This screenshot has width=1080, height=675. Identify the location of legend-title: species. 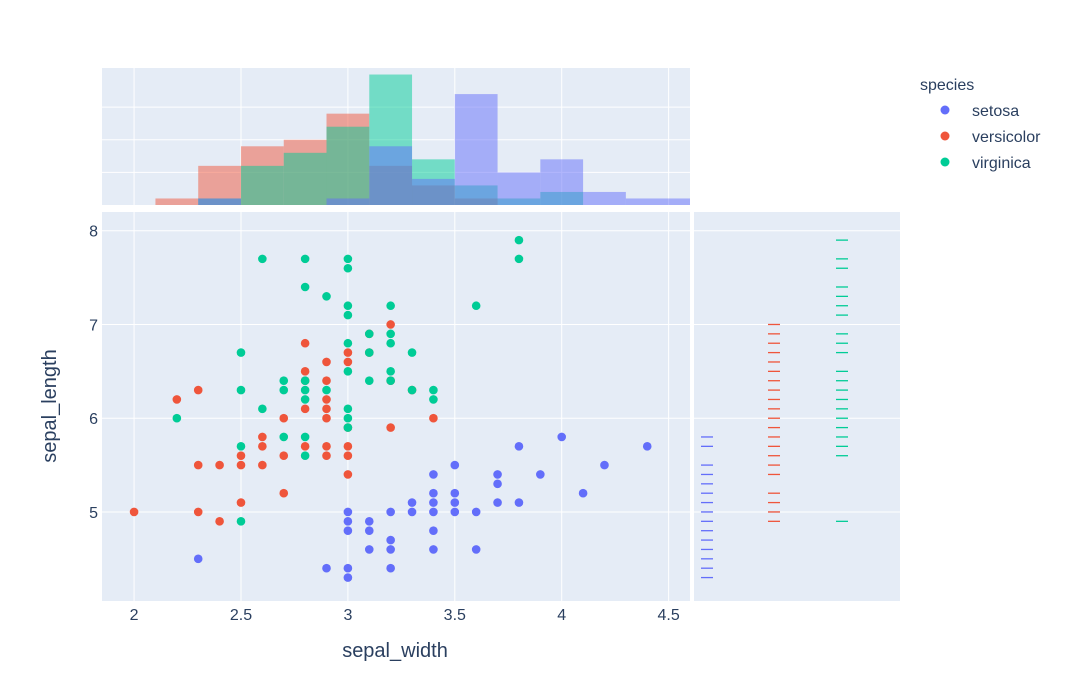
(947, 85).